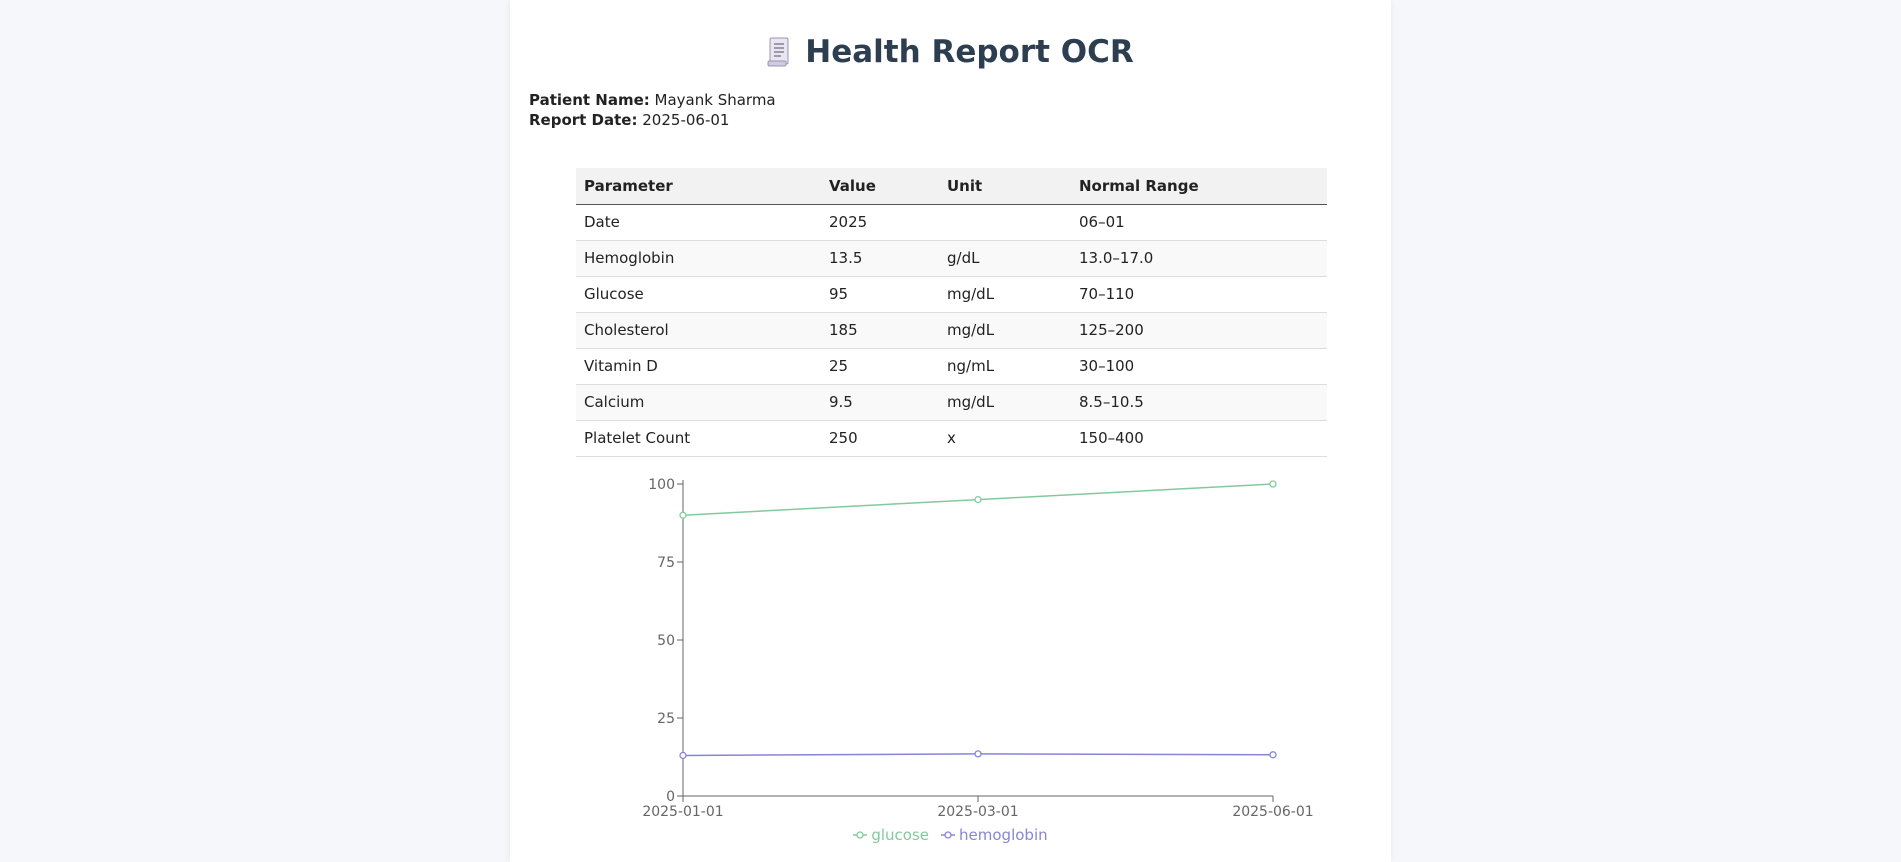 Image resolution: width=1901 pixels, height=862 pixels. I want to click on x-tick-label: 2025-03-01, so click(977, 812).